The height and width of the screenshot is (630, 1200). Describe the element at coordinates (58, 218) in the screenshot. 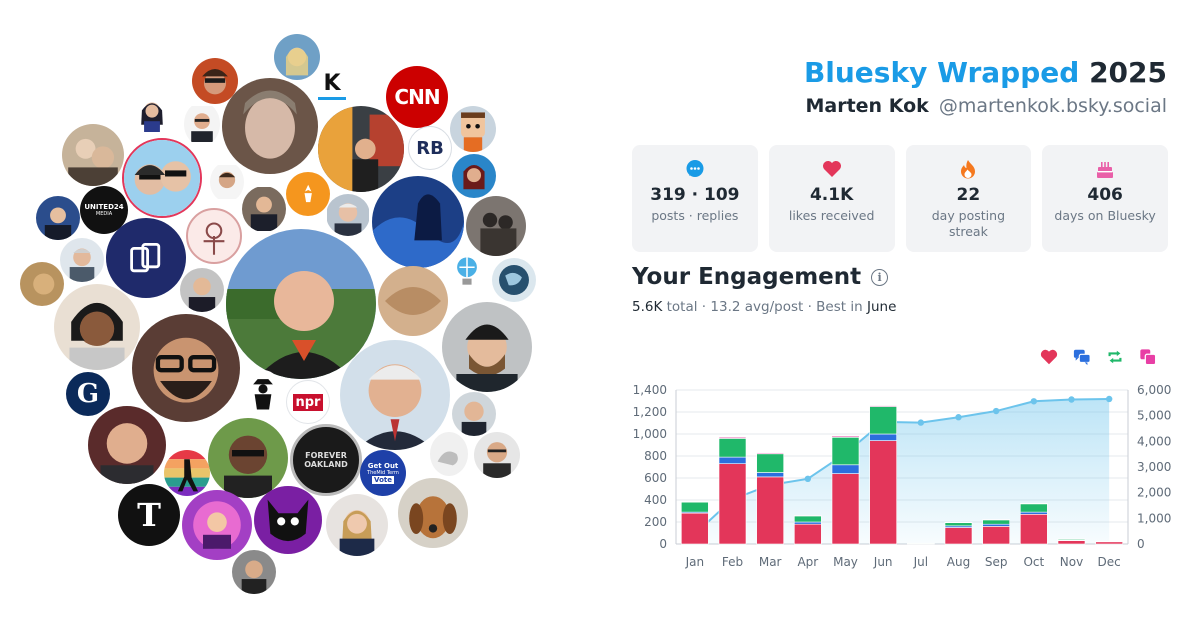

I see `avatar-man-flags` at that location.